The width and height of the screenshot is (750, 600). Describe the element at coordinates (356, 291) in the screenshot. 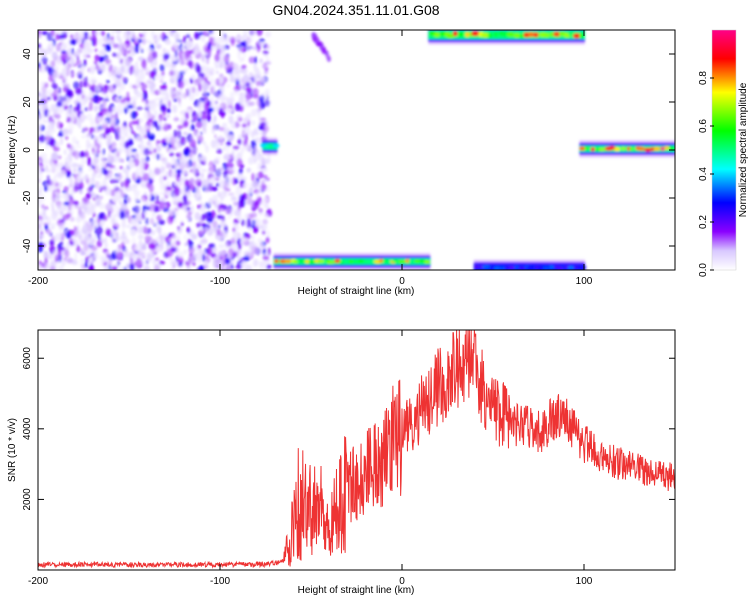

I see `spectrogram-x-label: Height of straight line (km)` at that location.